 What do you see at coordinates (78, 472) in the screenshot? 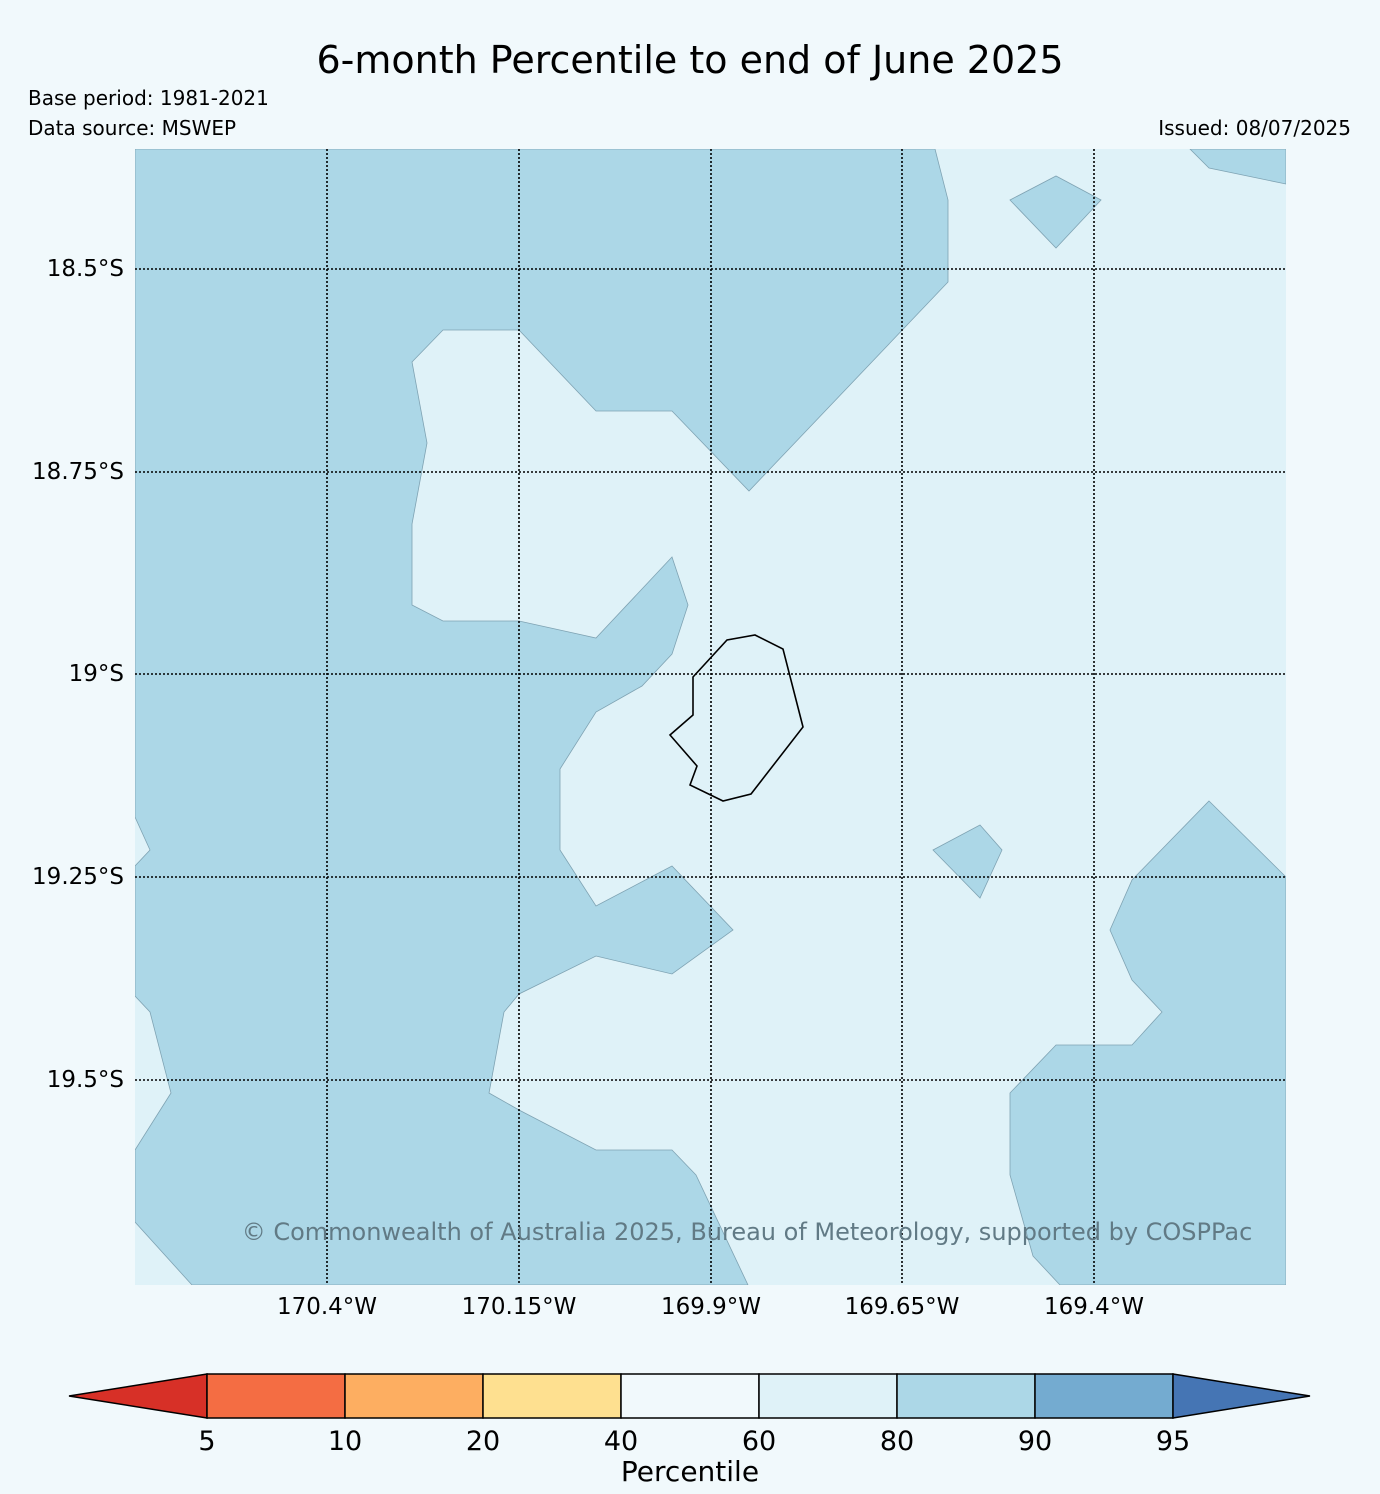
I see `lat-label-18.75: 18.75°S` at bounding box center [78, 472].